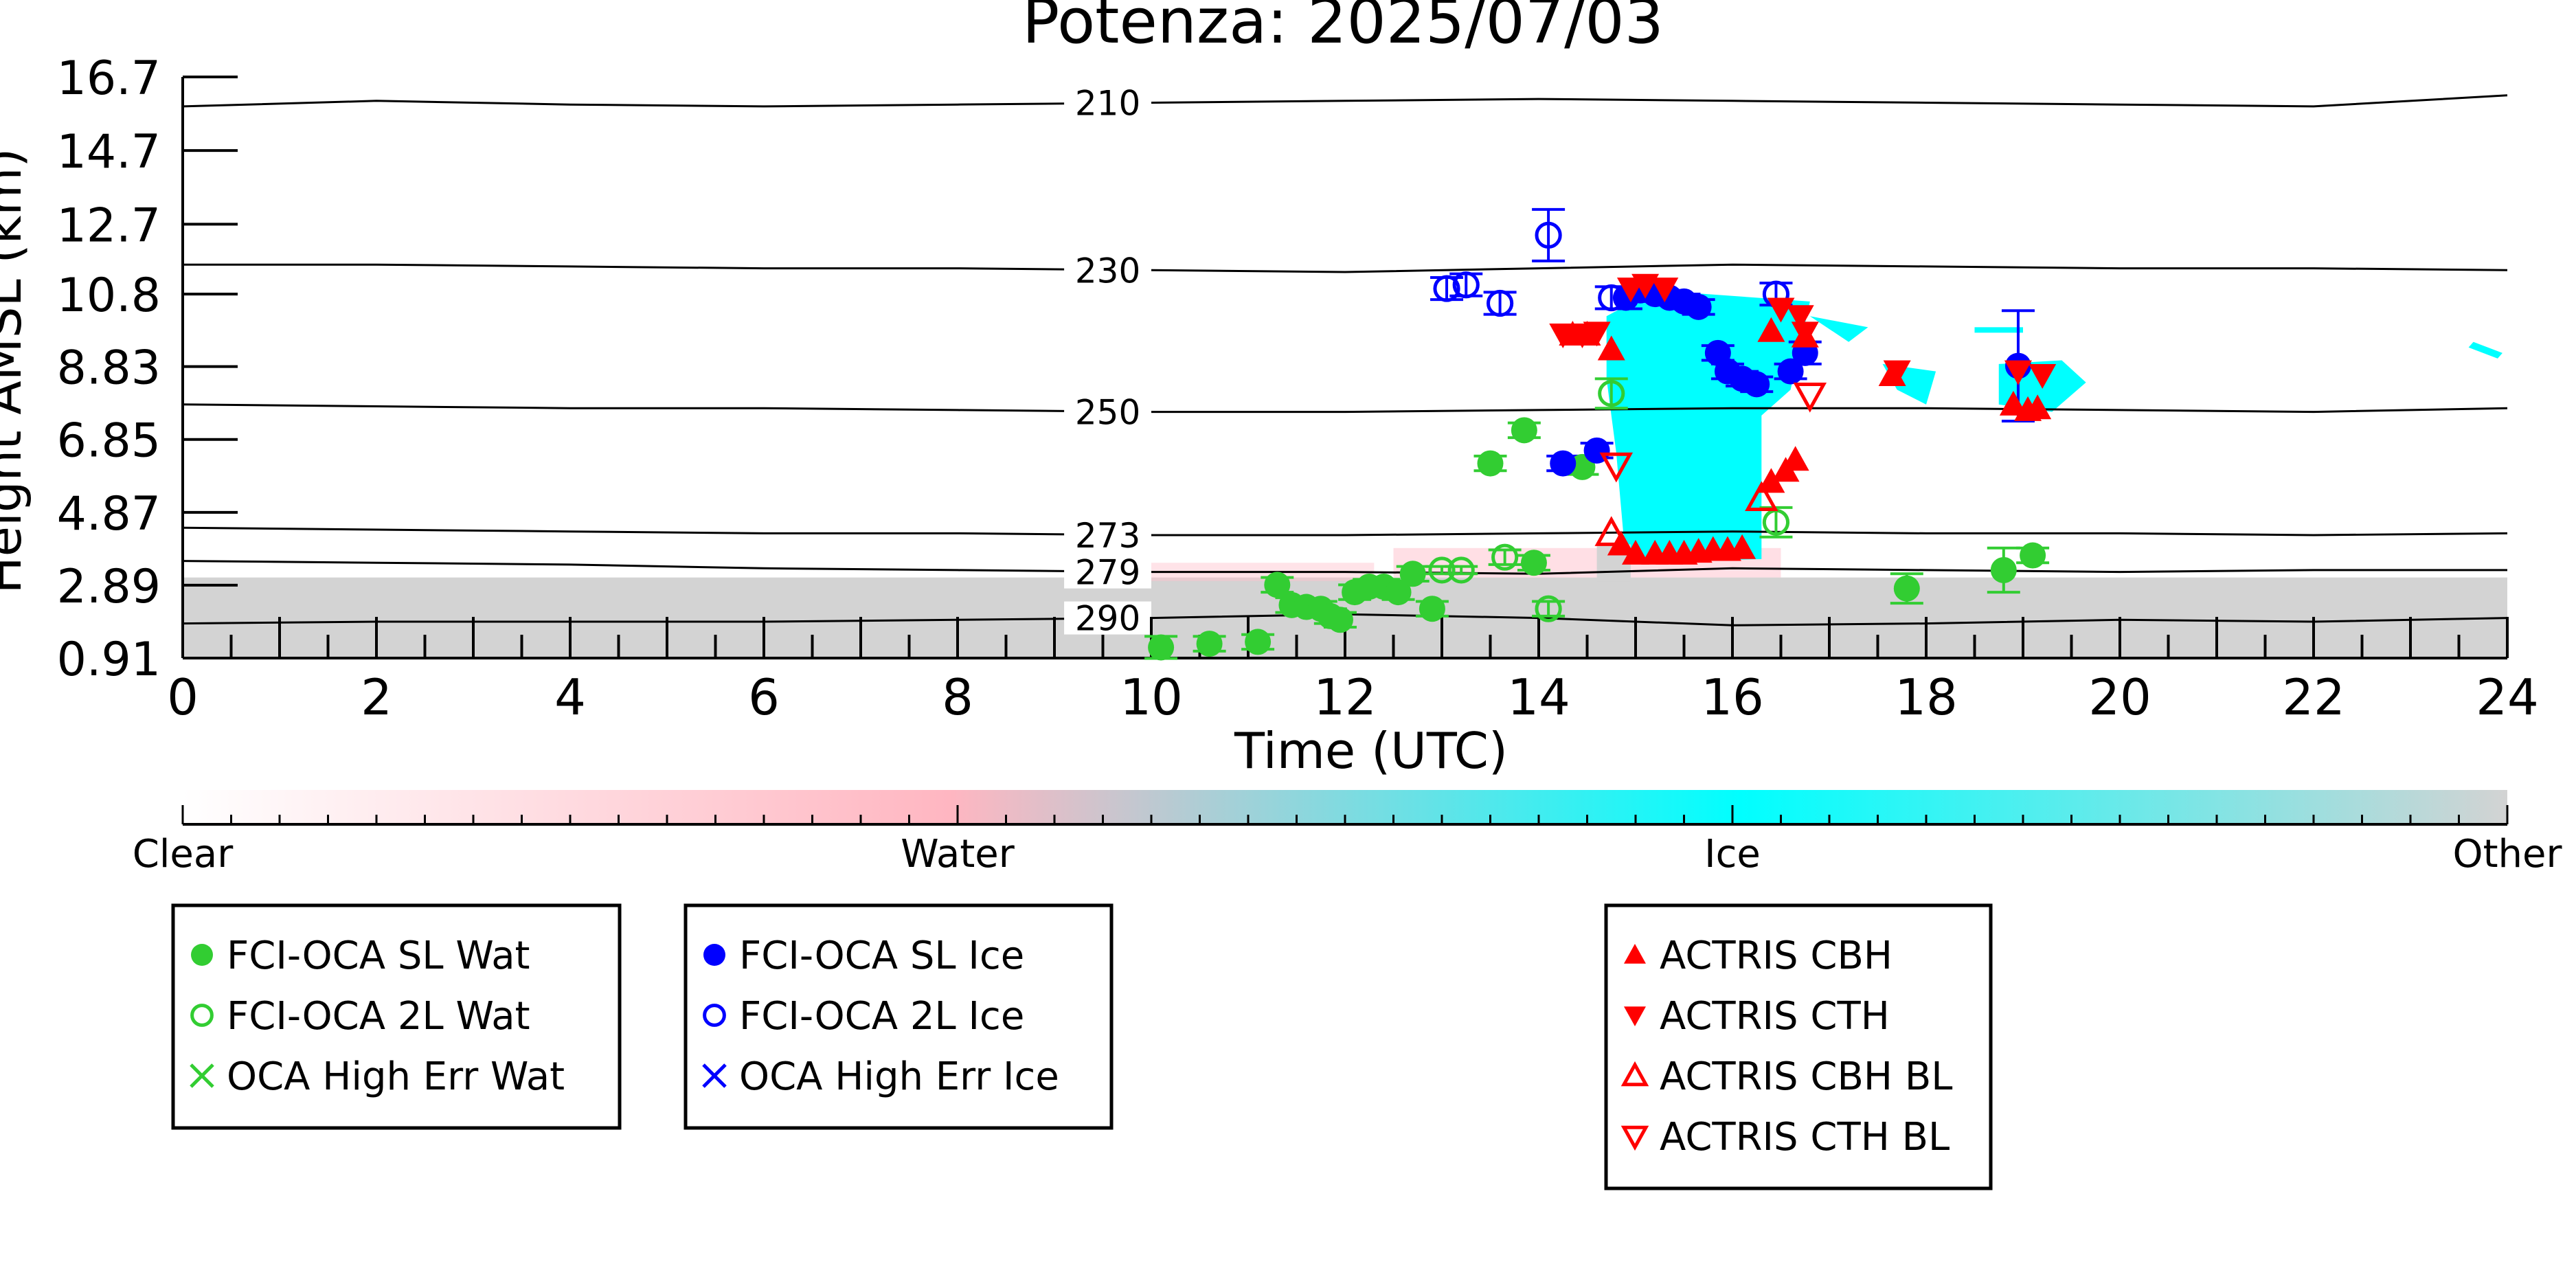  Describe the element at coordinates (109, 441) in the screenshot. I see `y-tick-label: 6.85` at that location.